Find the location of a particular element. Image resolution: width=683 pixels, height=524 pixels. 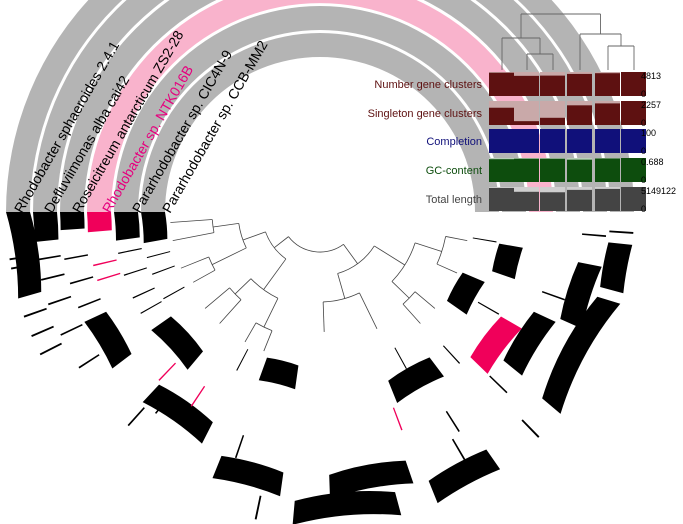

genome-order-dendrogram is located at coordinates (568, 41).